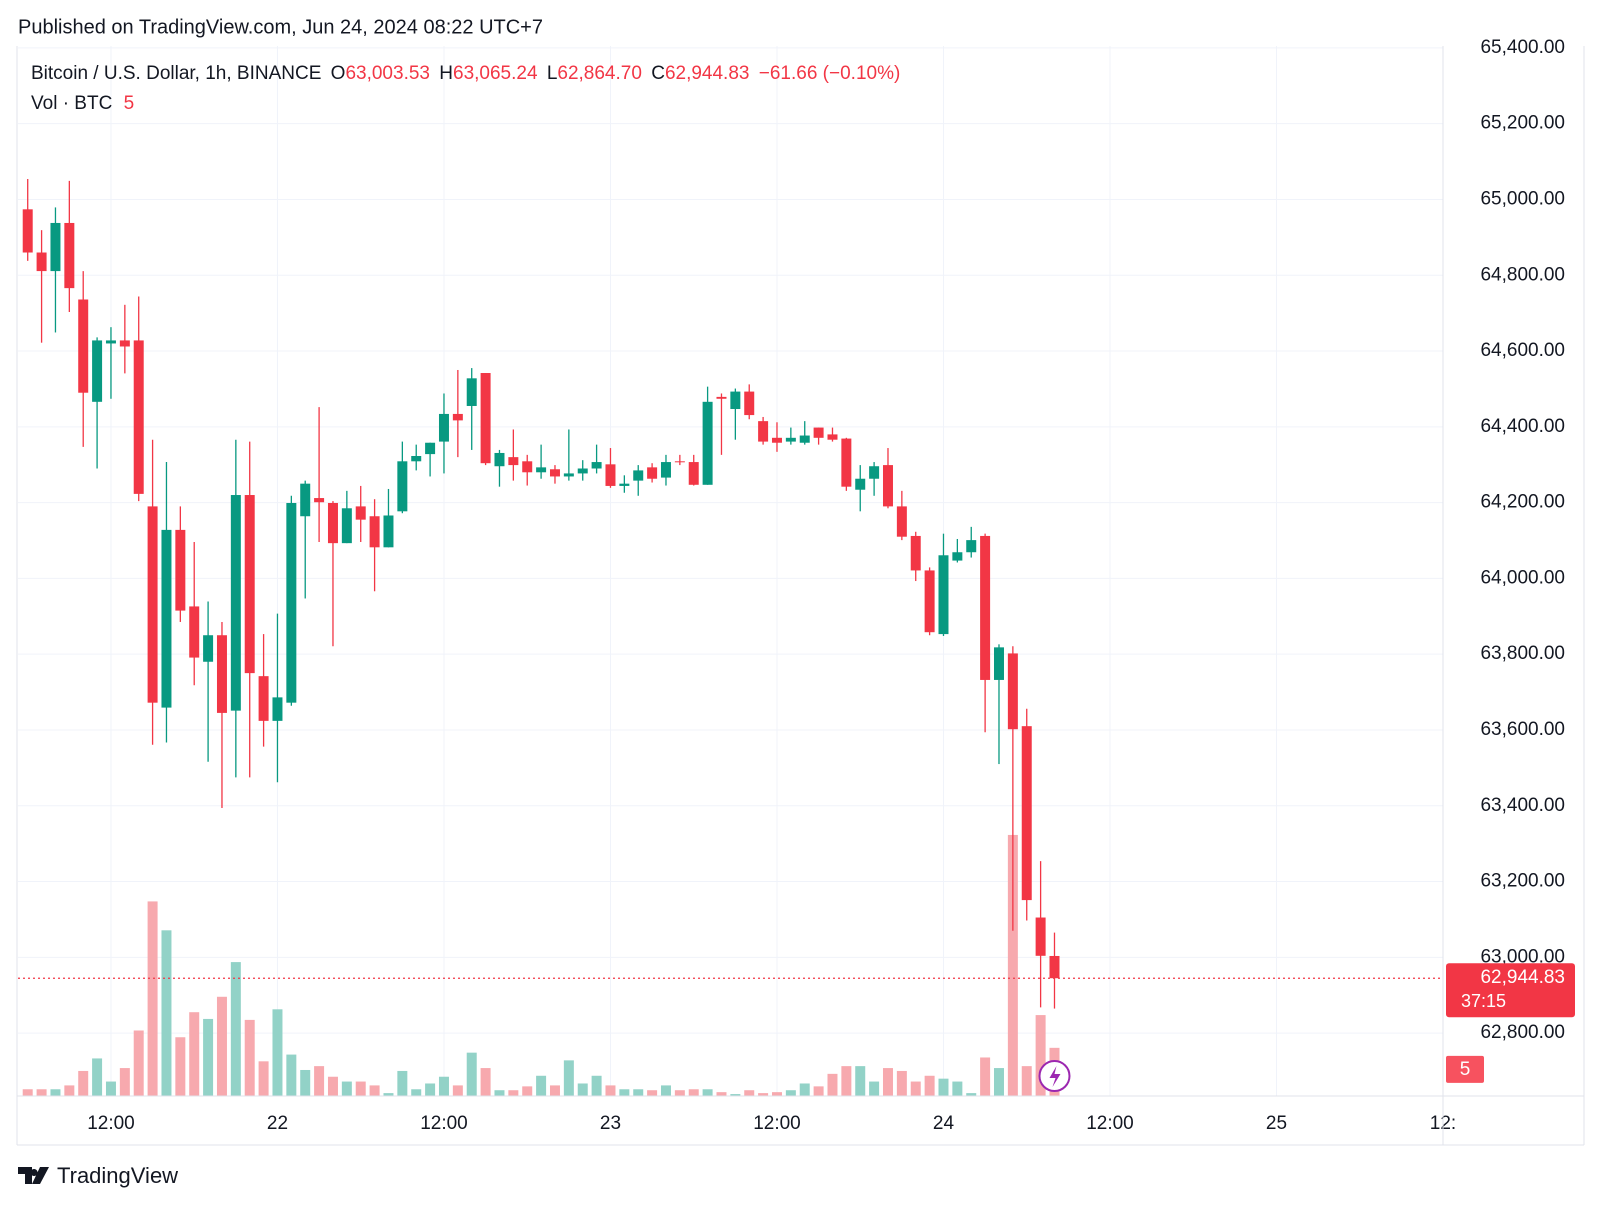 This screenshot has width=1600, height=1205. Describe the element at coordinates (33, 1175) in the screenshot. I see `logo-mark` at that location.